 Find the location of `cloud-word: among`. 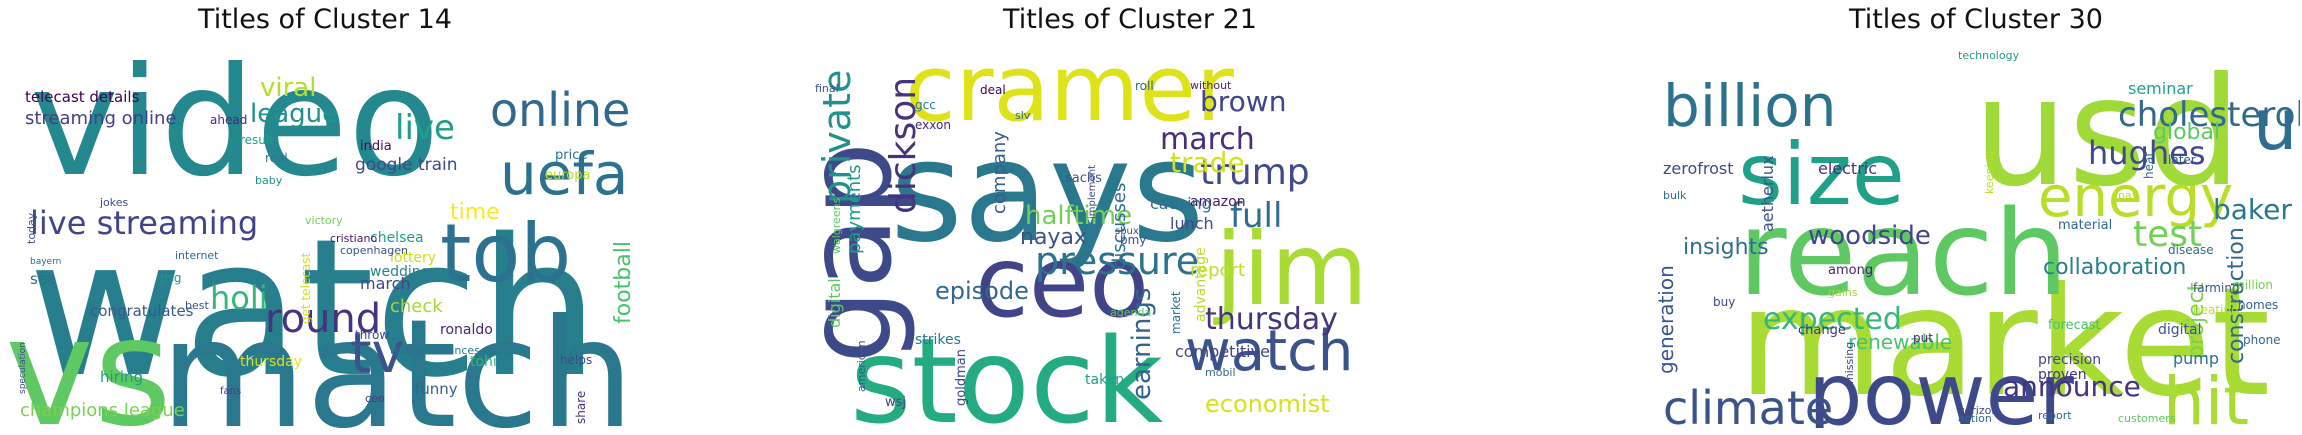

cloud-word: among is located at coordinates (1850, 270).